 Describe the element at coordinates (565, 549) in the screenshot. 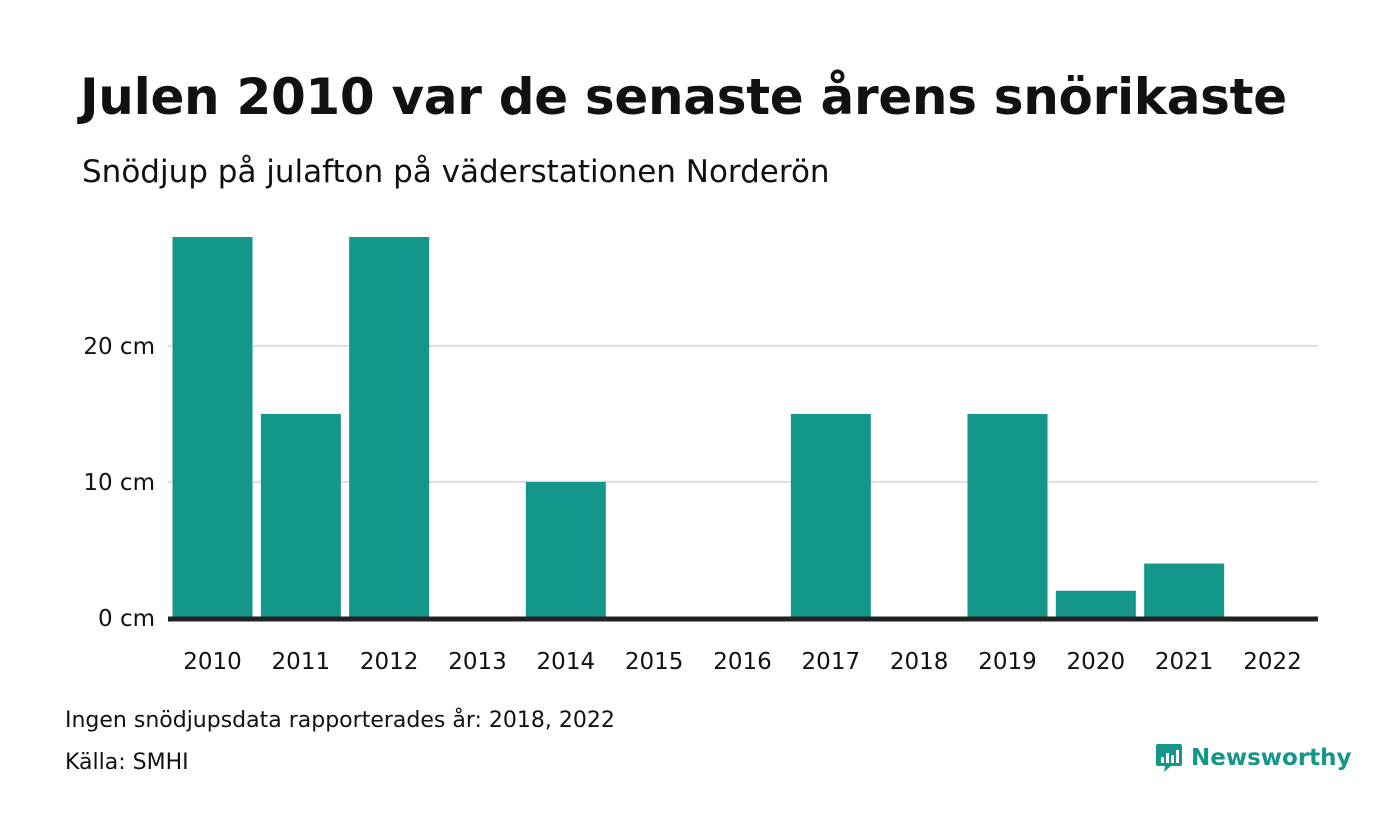

I see `bar-2014` at that location.